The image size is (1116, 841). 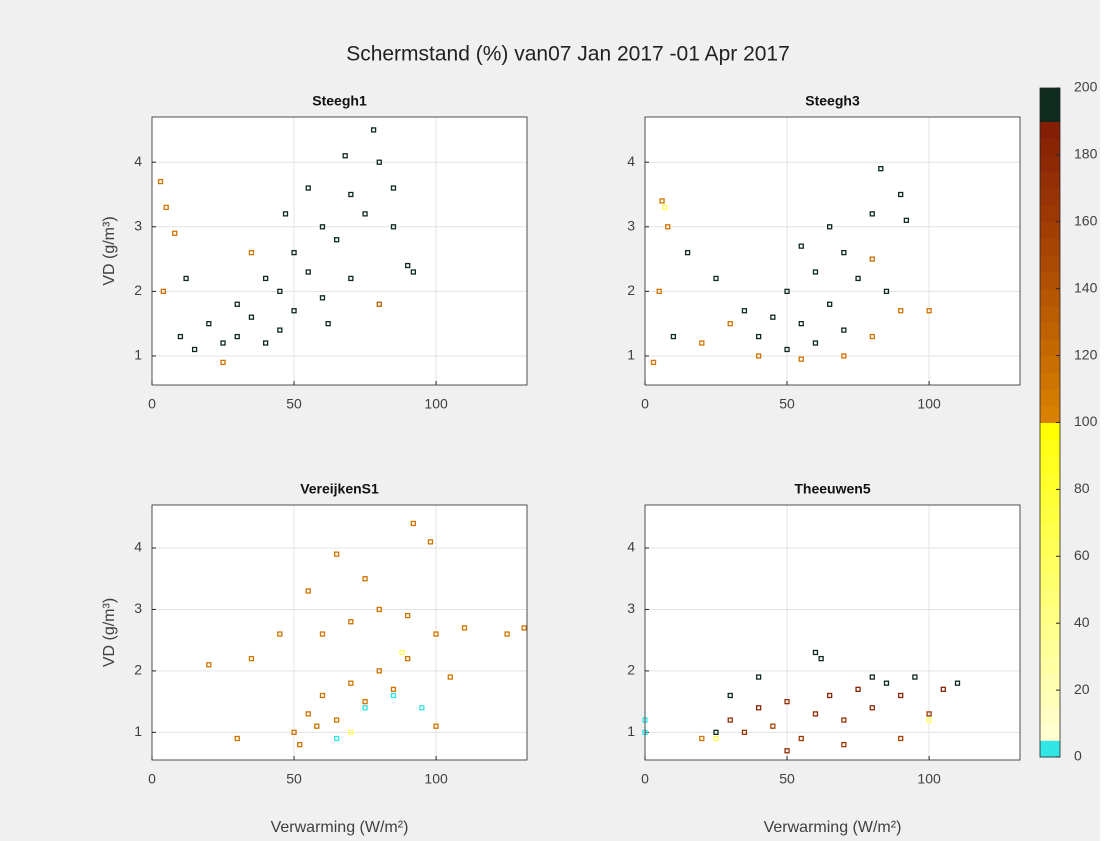 What do you see at coordinates (287, 246) in the screenshot?
I see `points` at bounding box center [287, 246].